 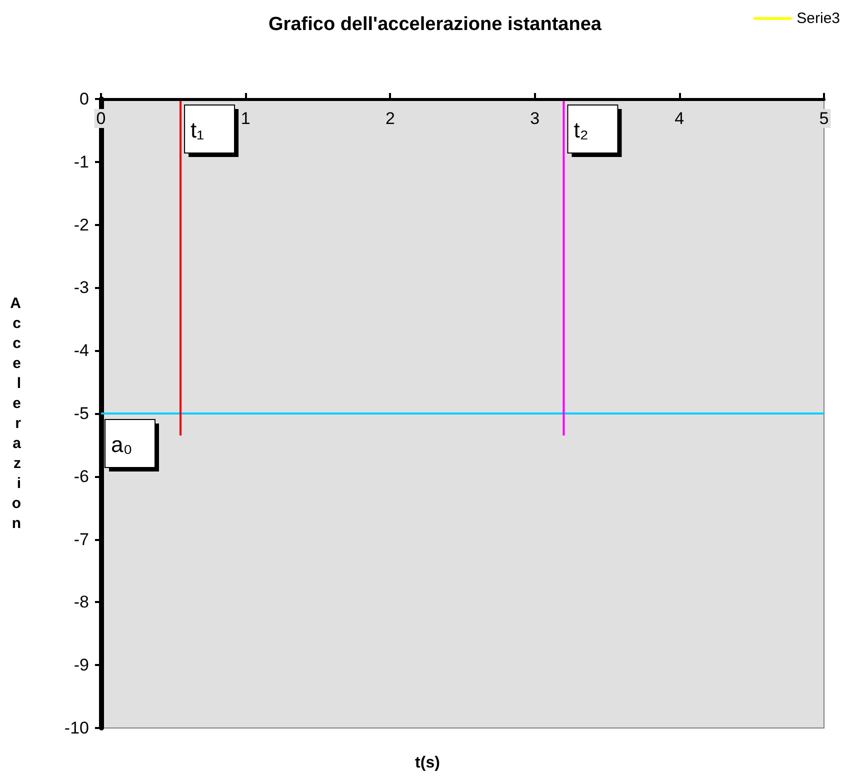 What do you see at coordinates (679, 118) in the screenshot?
I see `x-tick-label: 4` at bounding box center [679, 118].